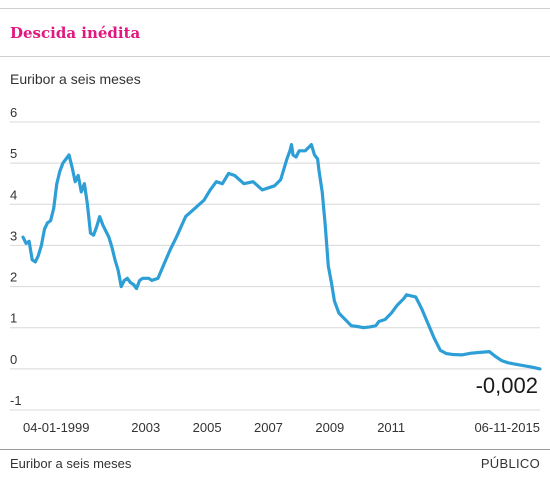 This screenshot has width=550, height=483. What do you see at coordinates (13, 359) in the screenshot?
I see `y-tick-label: 0` at bounding box center [13, 359].